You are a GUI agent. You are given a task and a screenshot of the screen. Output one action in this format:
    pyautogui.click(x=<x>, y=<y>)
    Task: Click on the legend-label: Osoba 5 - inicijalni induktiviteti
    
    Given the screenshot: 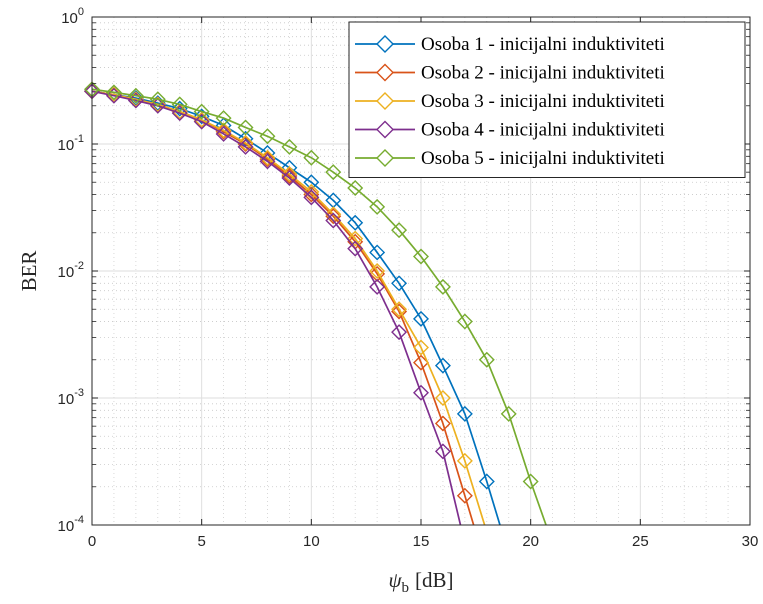 What is the action you would take?
    pyautogui.click(x=543, y=158)
    